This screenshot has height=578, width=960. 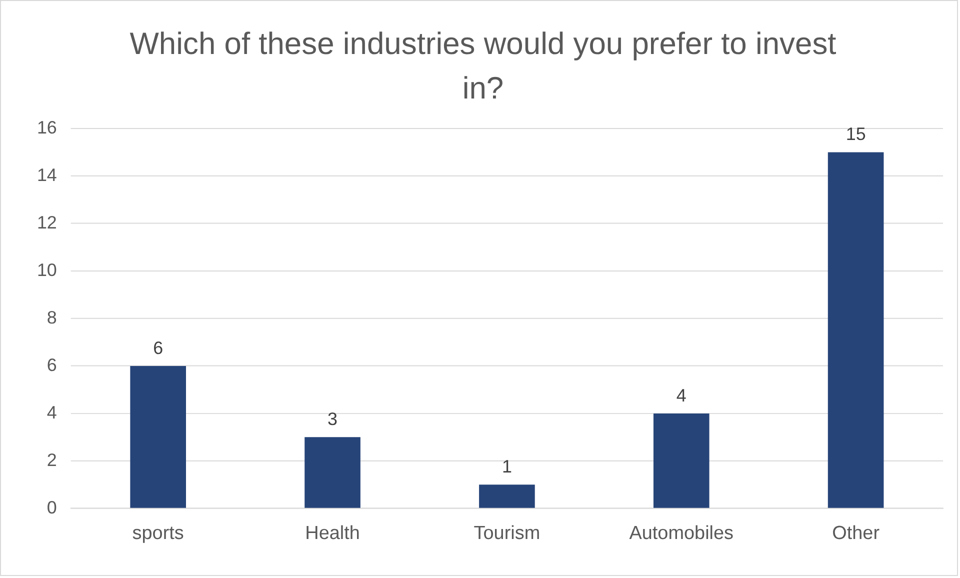 What do you see at coordinates (46, 222) in the screenshot?
I see `y-tick-label: 12` at bounding box center [46, 222].